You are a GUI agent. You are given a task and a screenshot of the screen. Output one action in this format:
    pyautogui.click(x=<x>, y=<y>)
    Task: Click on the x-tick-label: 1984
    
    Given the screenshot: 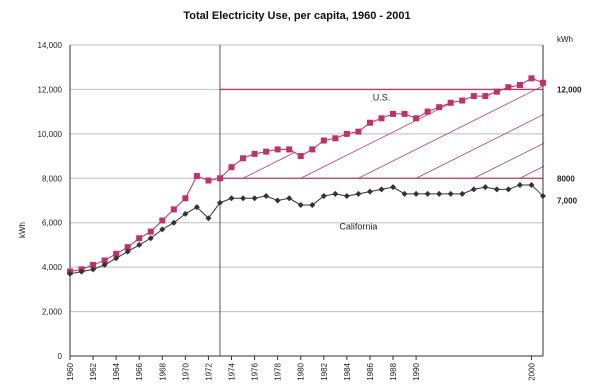 What is the action you would take?
    pyautogui.click(x=347, y=371)
    